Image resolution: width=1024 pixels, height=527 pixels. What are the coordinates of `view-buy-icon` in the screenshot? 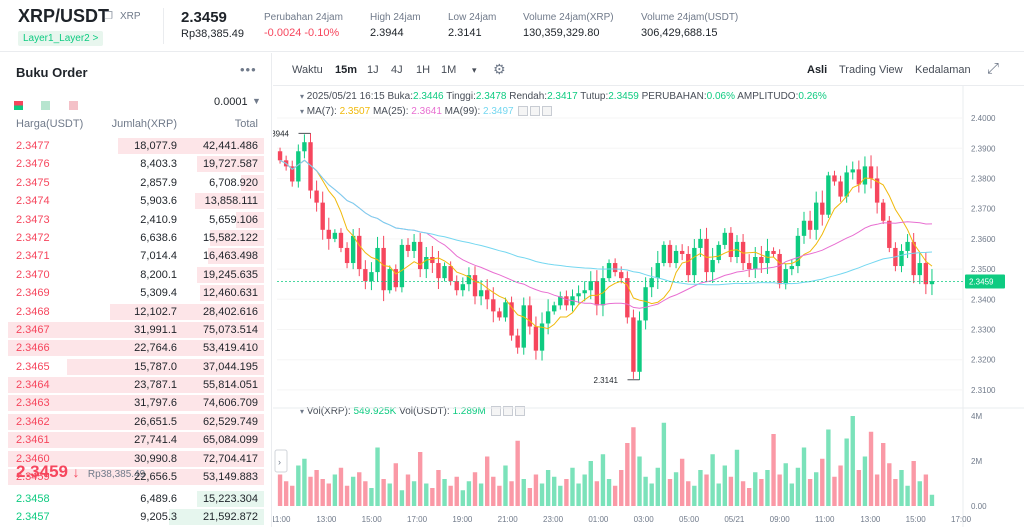 It's located at (46, 106).